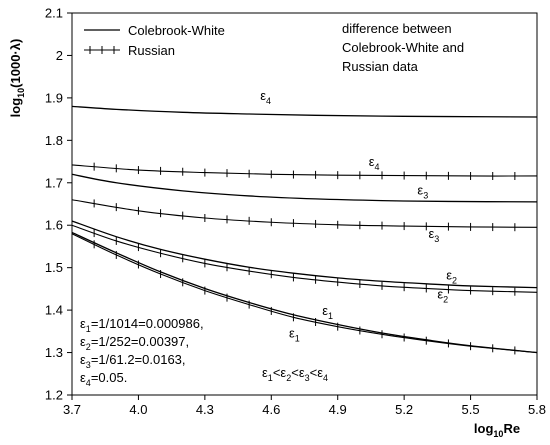 The image size is (550, 445). I want to click on legend: Colebrook-White Russian, so click(154, 40).